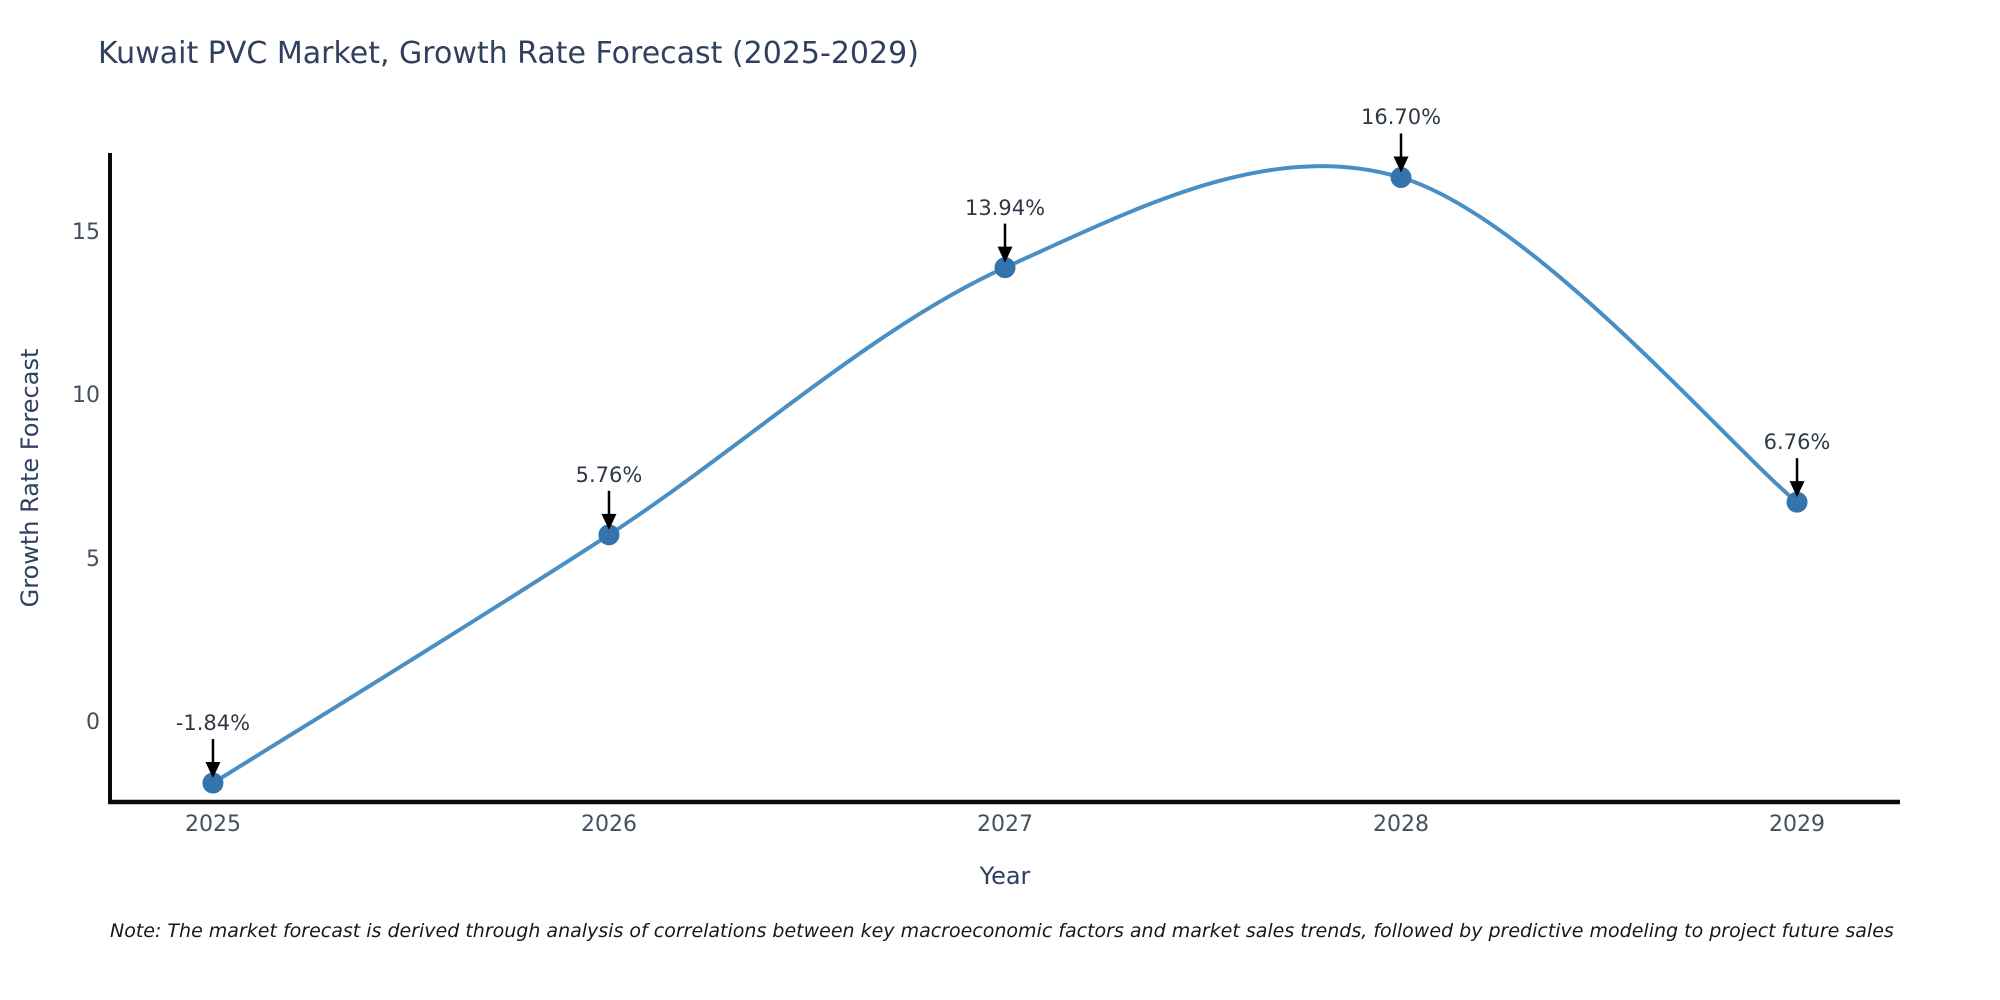  Describe the element at coordinates (1005, 207) in the screenshot. I see `data-point-value-label: 13.94%` at that location.